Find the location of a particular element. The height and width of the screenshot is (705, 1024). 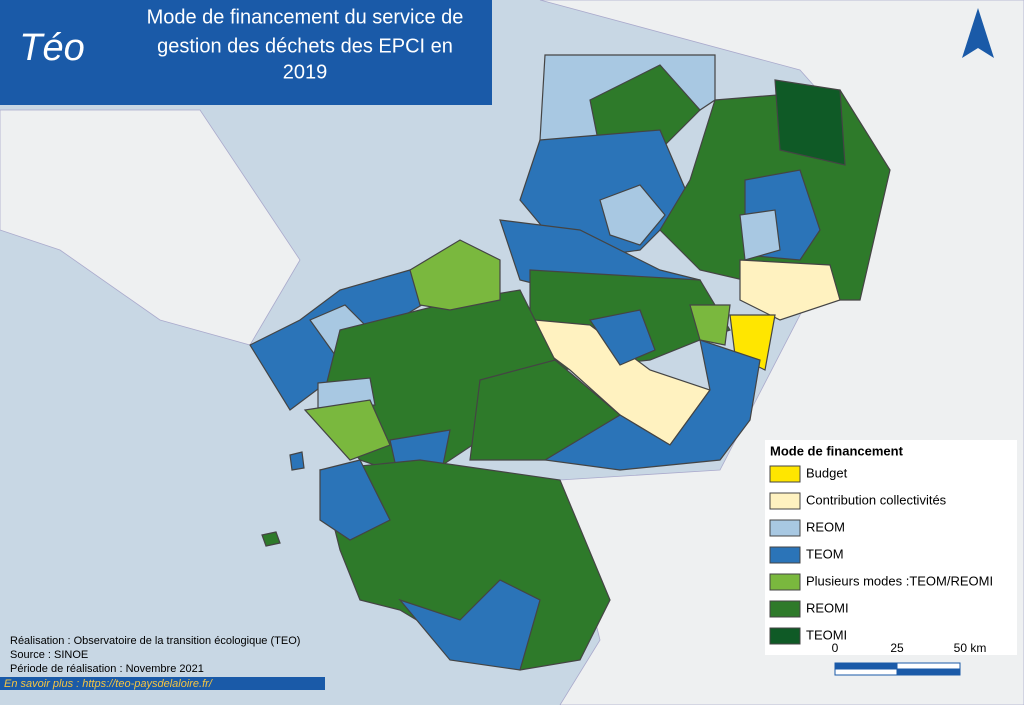

title: 2019 is located at coordinates (305, 72).